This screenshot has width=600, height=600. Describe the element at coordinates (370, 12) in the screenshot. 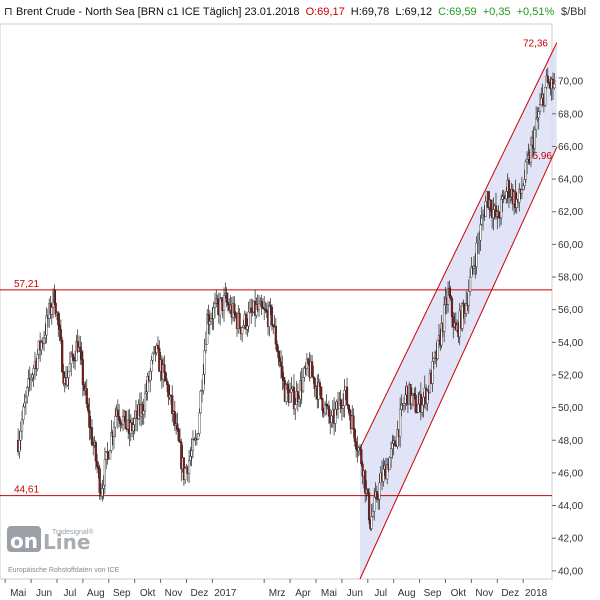

I see `header-high: H:69,78` at that location.